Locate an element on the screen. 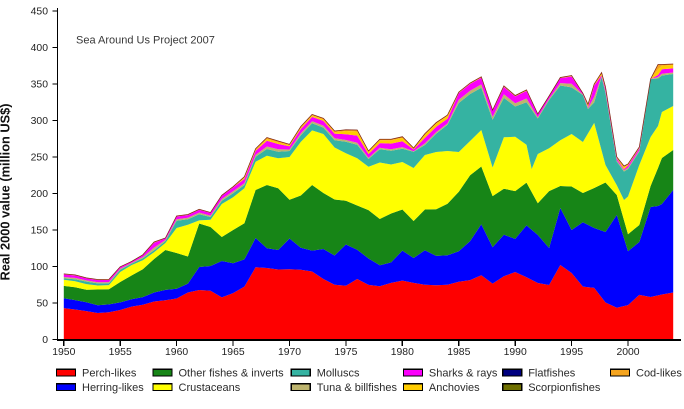 The width and height of the screenshot is (684, 409). svg-text: 1960 is located at coordinates (176, 352).